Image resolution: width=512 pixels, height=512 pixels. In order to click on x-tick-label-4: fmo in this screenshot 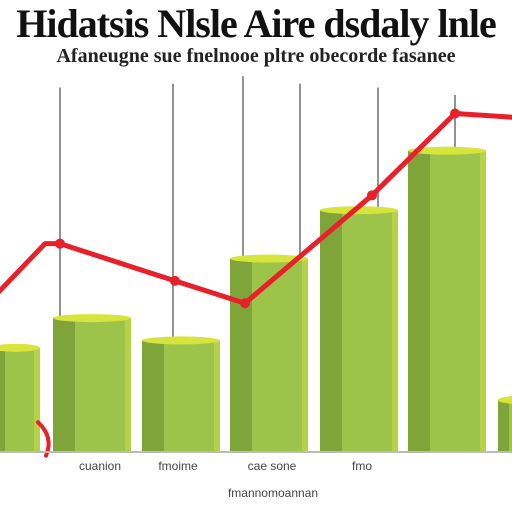, I will do `click(362, 466)`.